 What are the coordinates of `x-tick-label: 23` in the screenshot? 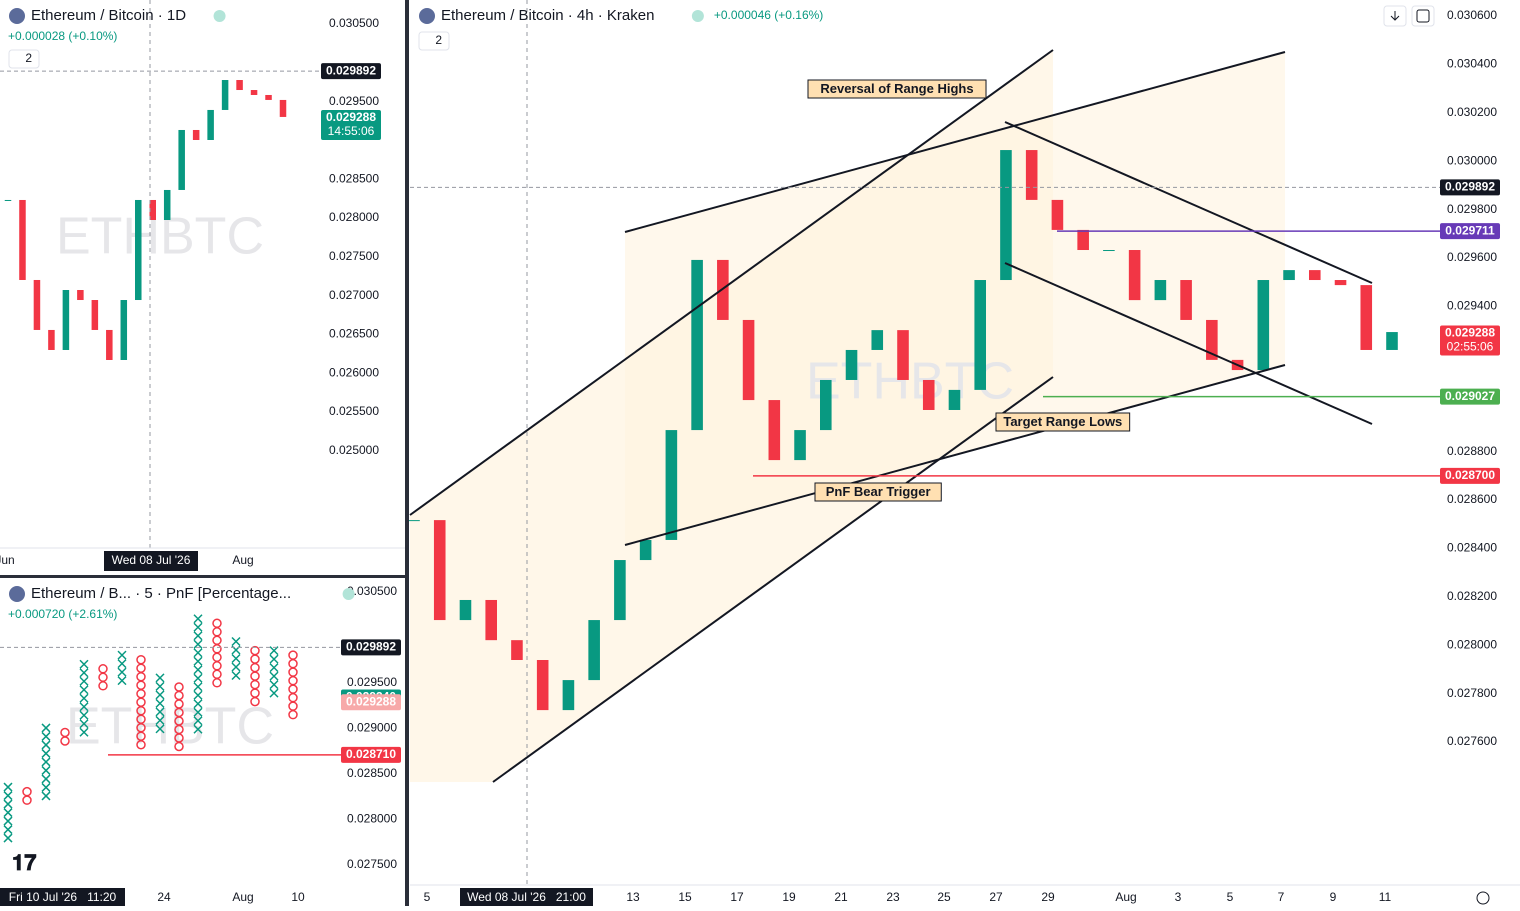 It's located at (893, 897).